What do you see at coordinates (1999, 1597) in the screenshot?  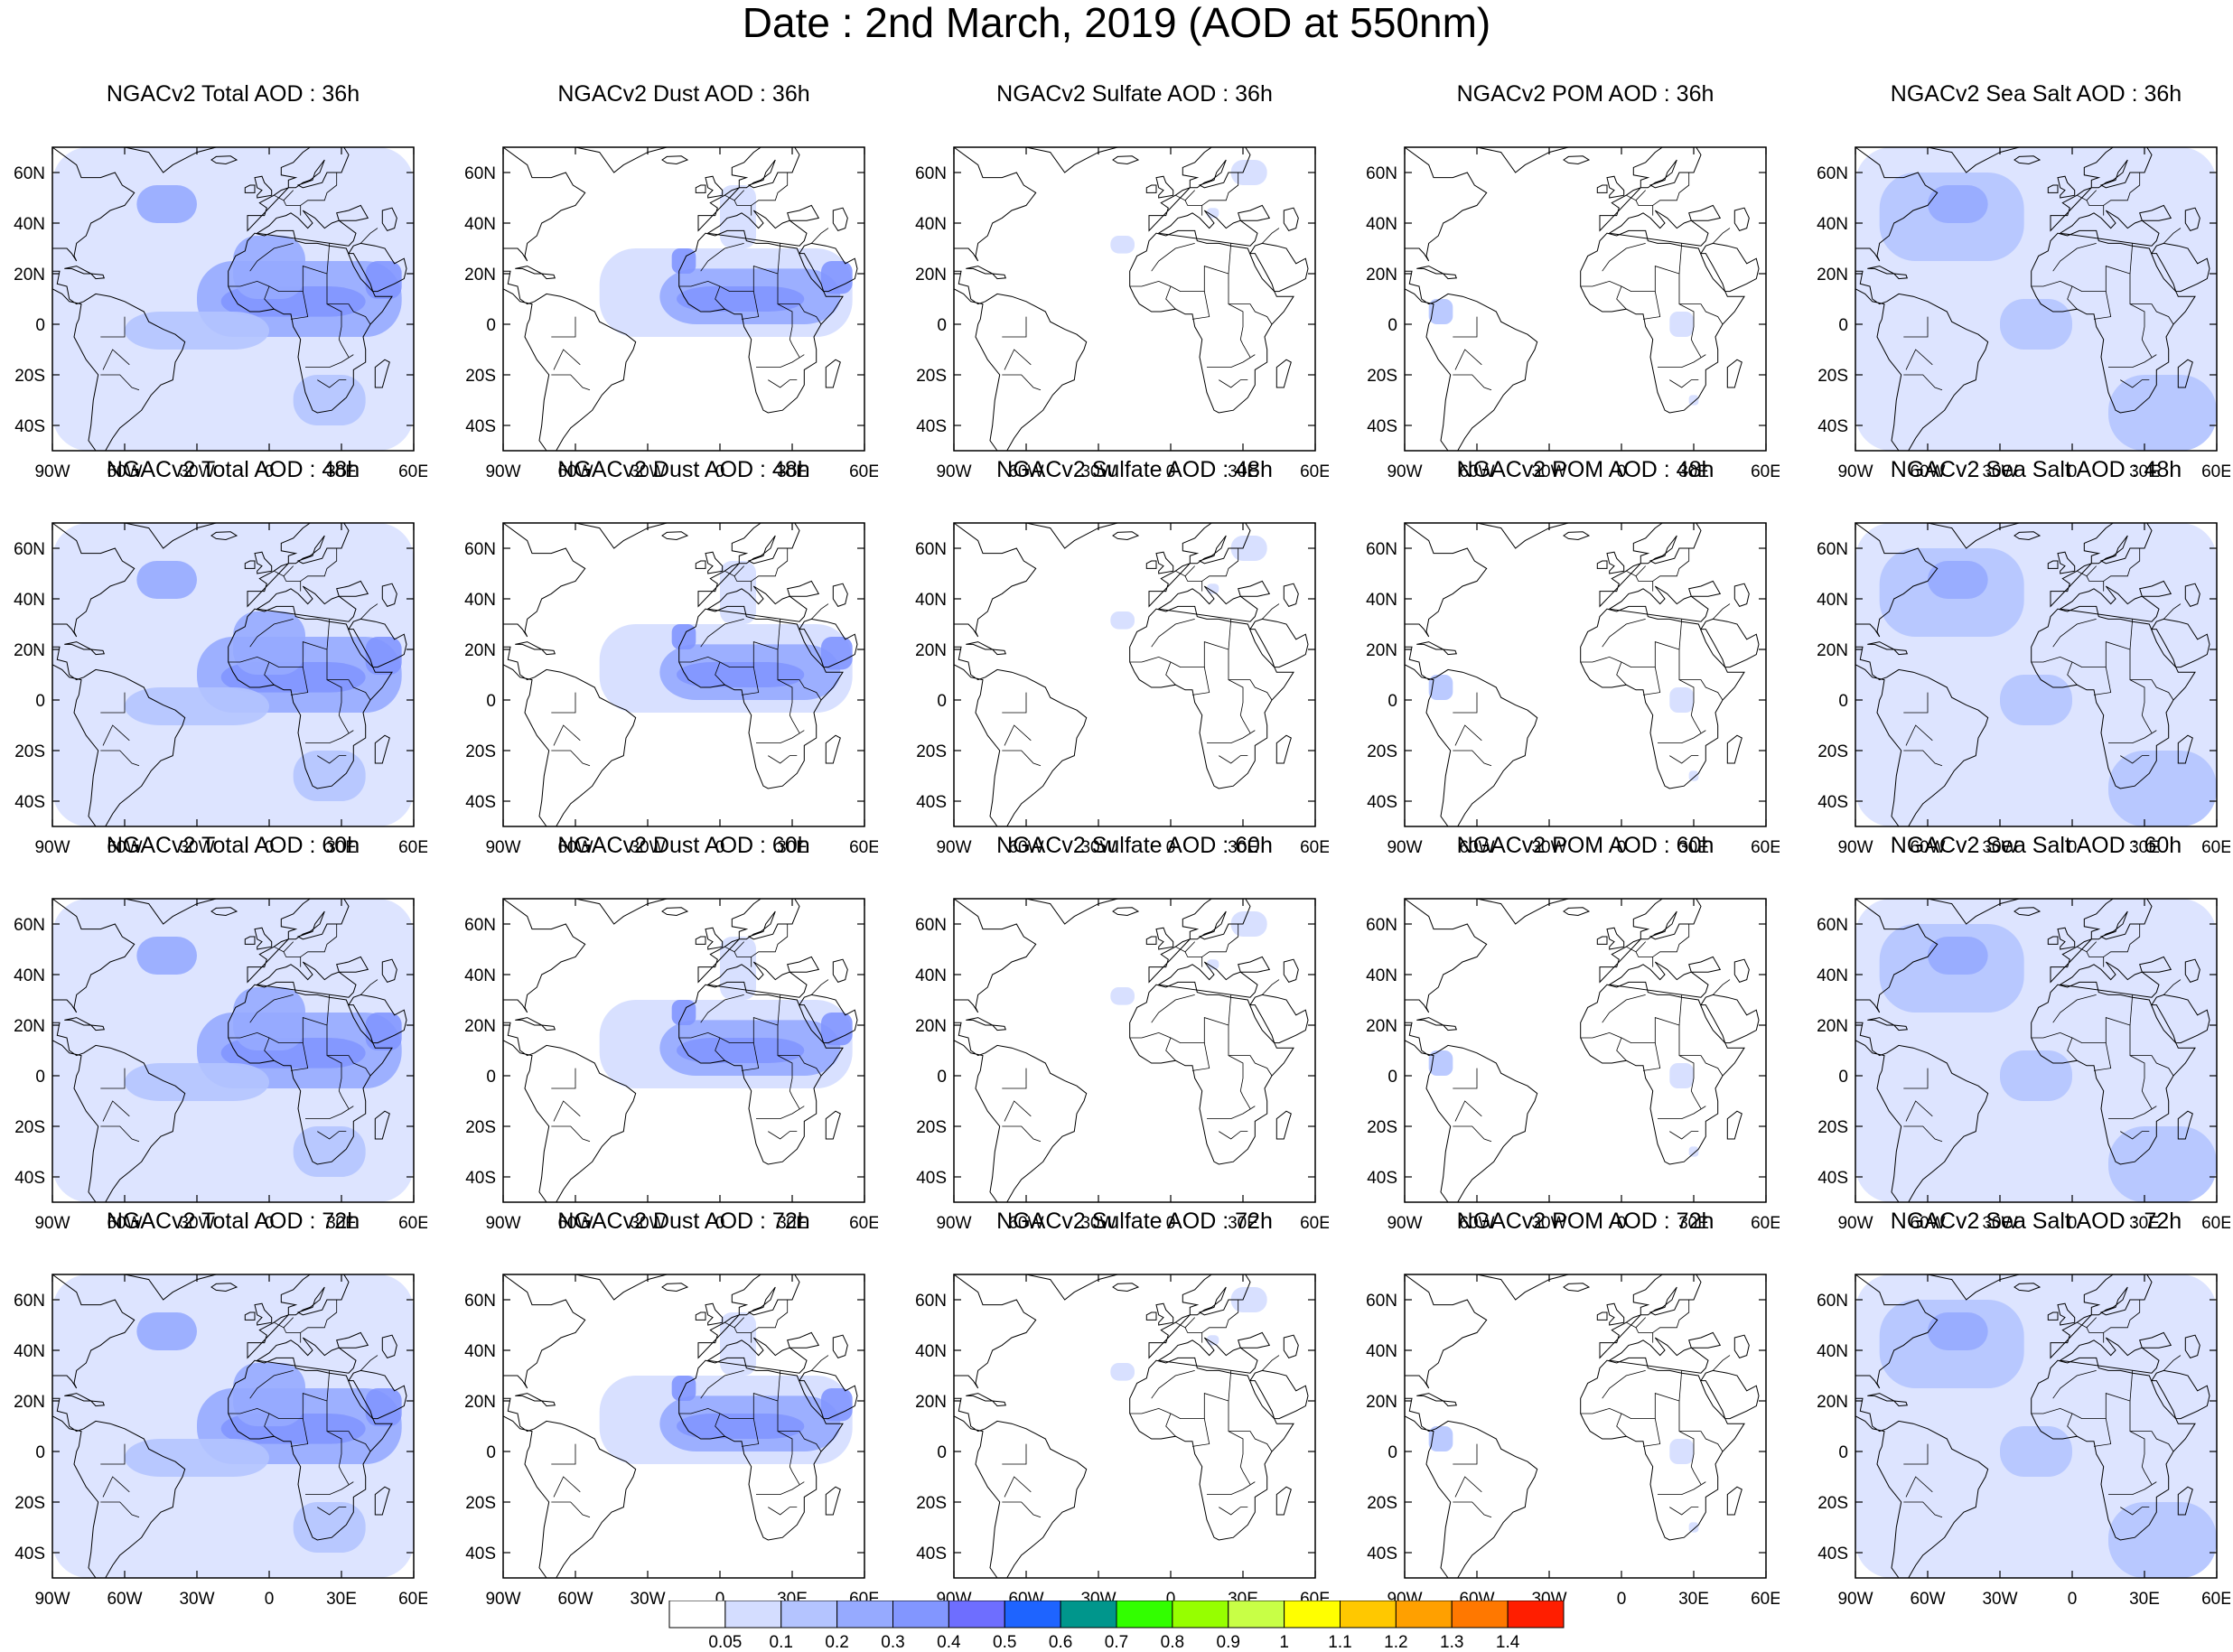 I see `lon-label: 30W` at bounding box center [1999, 1597].